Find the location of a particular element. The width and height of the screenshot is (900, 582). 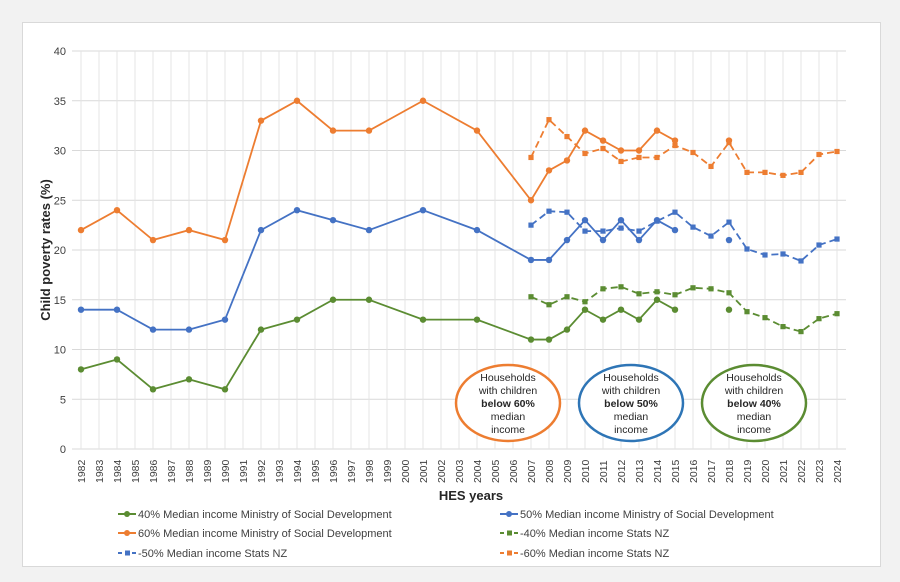

legend-label: -40% Median income Stats NZ is located at coordinates (594, 534).